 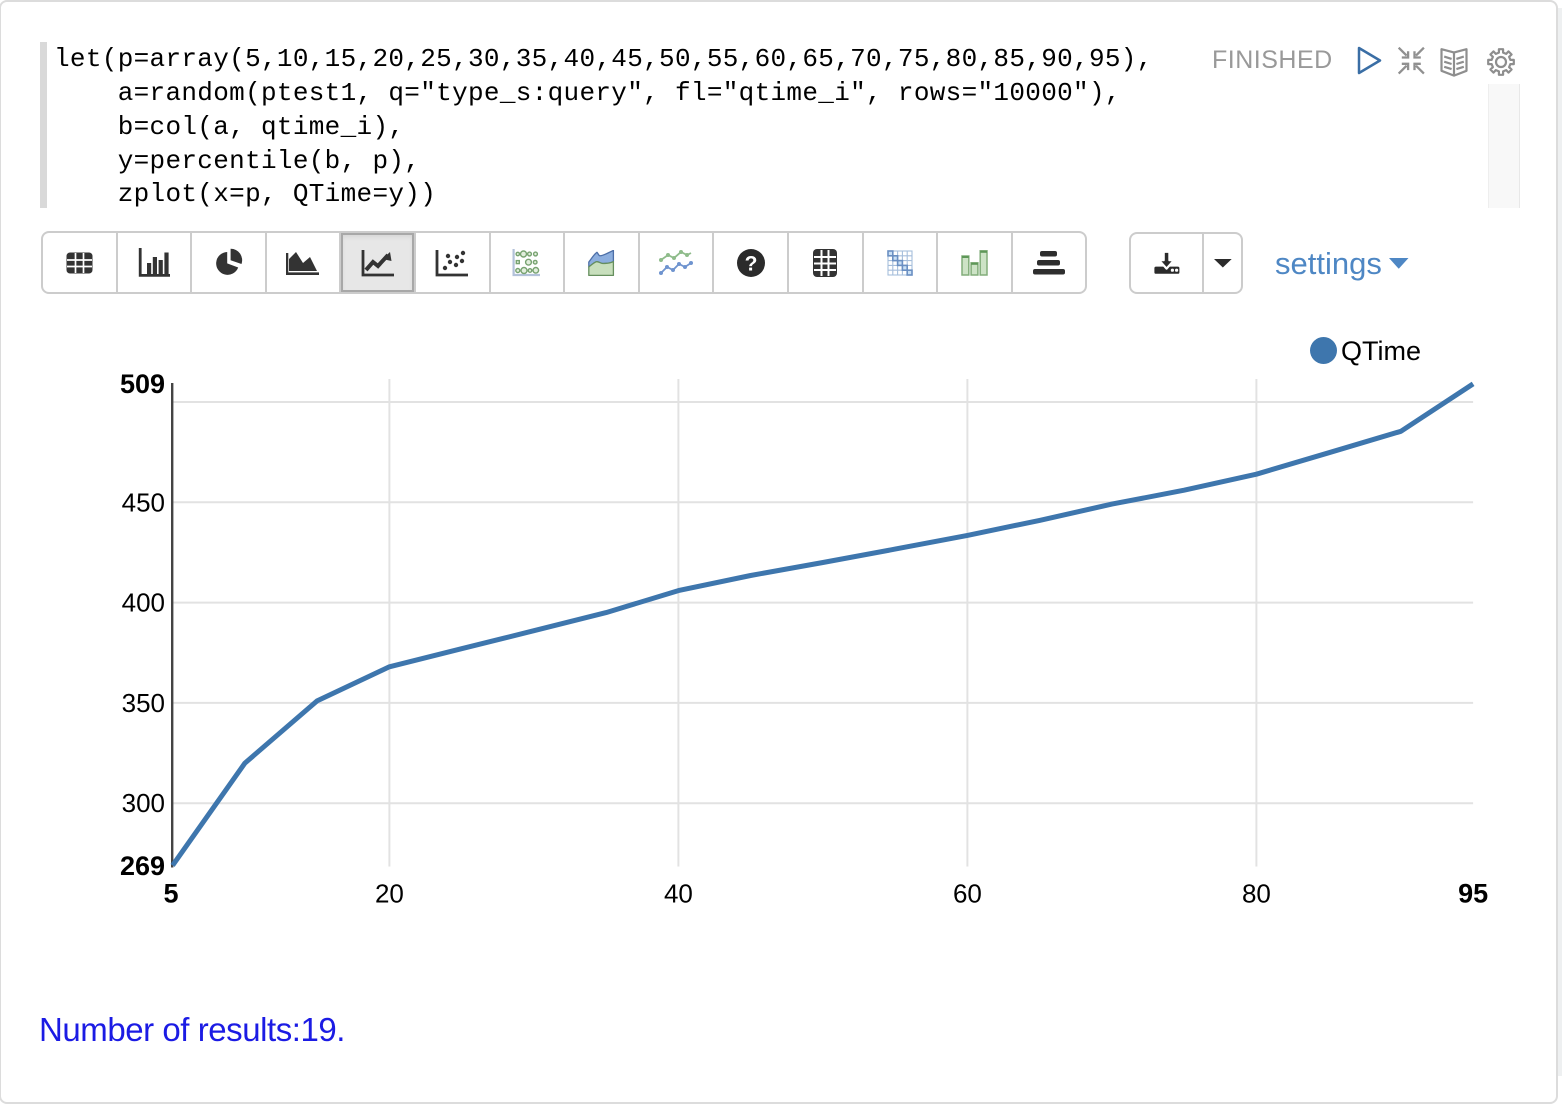 What do you see at coordinates (143, 502) in the screenshot?
I see `svg-text: 450` at bounding box center [143, 502].